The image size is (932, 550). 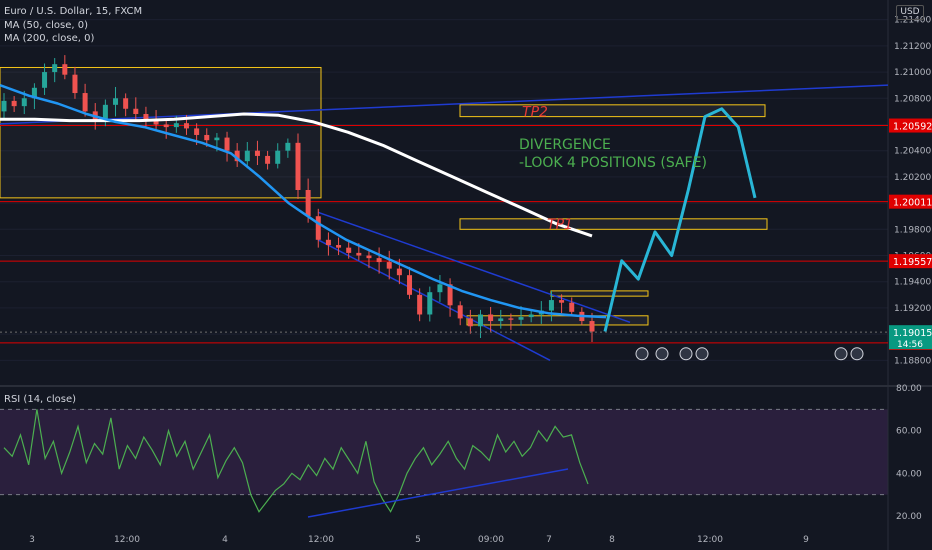 What do you see at coordinates (46, 25) in the screenshot?
I see `ma50-legend: MA (50, close, 0)` at bounding box center [46, 25].